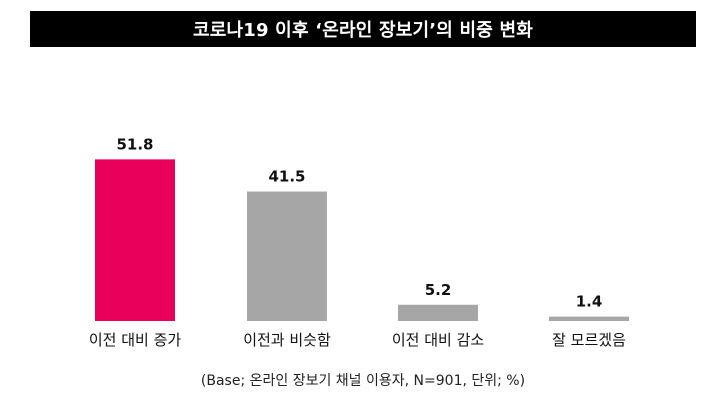 The height and width of the screenshot is (412, 726). Describe the element at coordinates (286, 177) in the screenshot. I see `value-label-2: 41.5` at that location.